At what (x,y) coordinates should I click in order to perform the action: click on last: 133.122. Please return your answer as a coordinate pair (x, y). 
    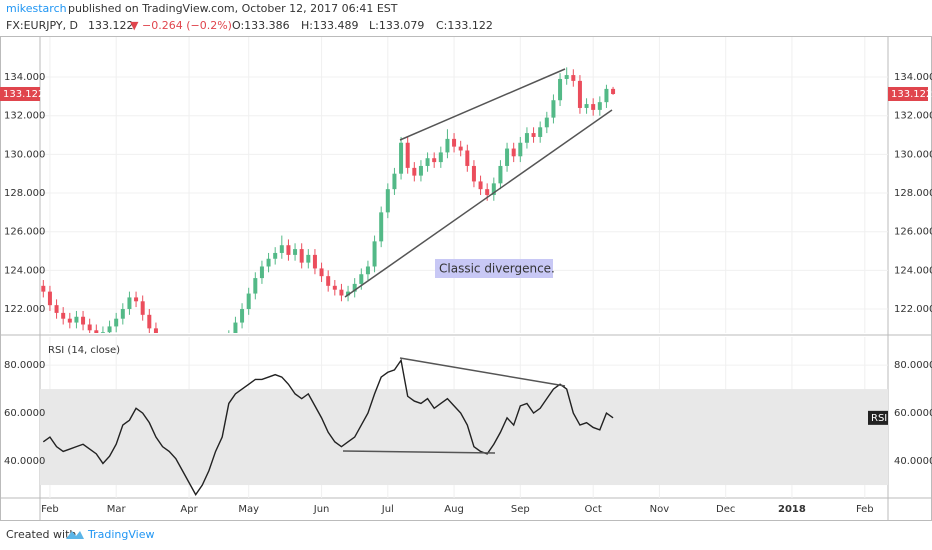
    Looking at the image, I should click on (111, 25).